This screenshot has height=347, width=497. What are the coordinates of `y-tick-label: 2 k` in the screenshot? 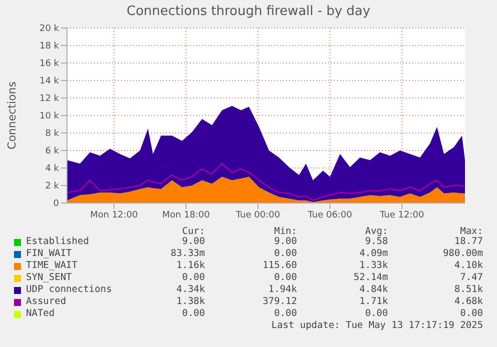 It's located at (52, 187).